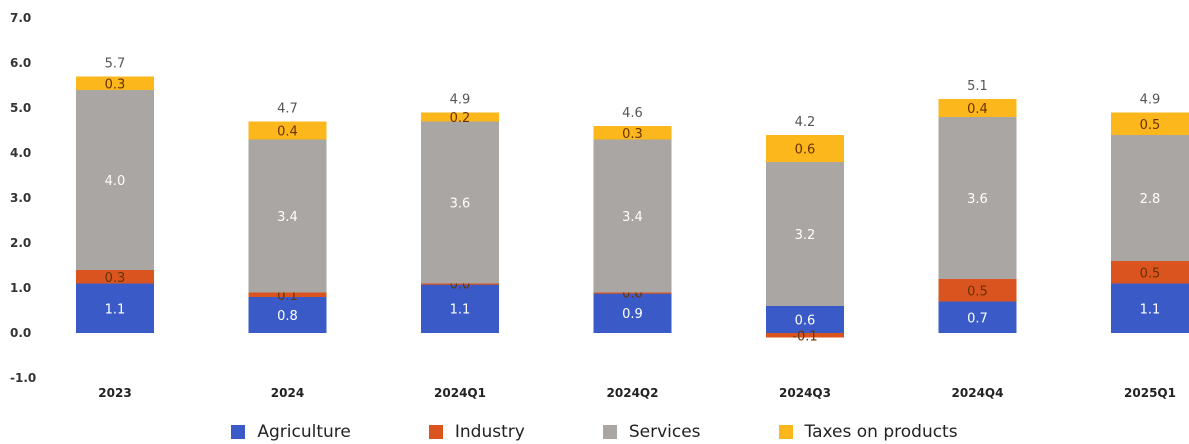 The height and width of the screenshot is (444, 1189). Describe the element at coordinates (489, 432) in the screenshot. I see `legend-label-industry: Industry` at that location.